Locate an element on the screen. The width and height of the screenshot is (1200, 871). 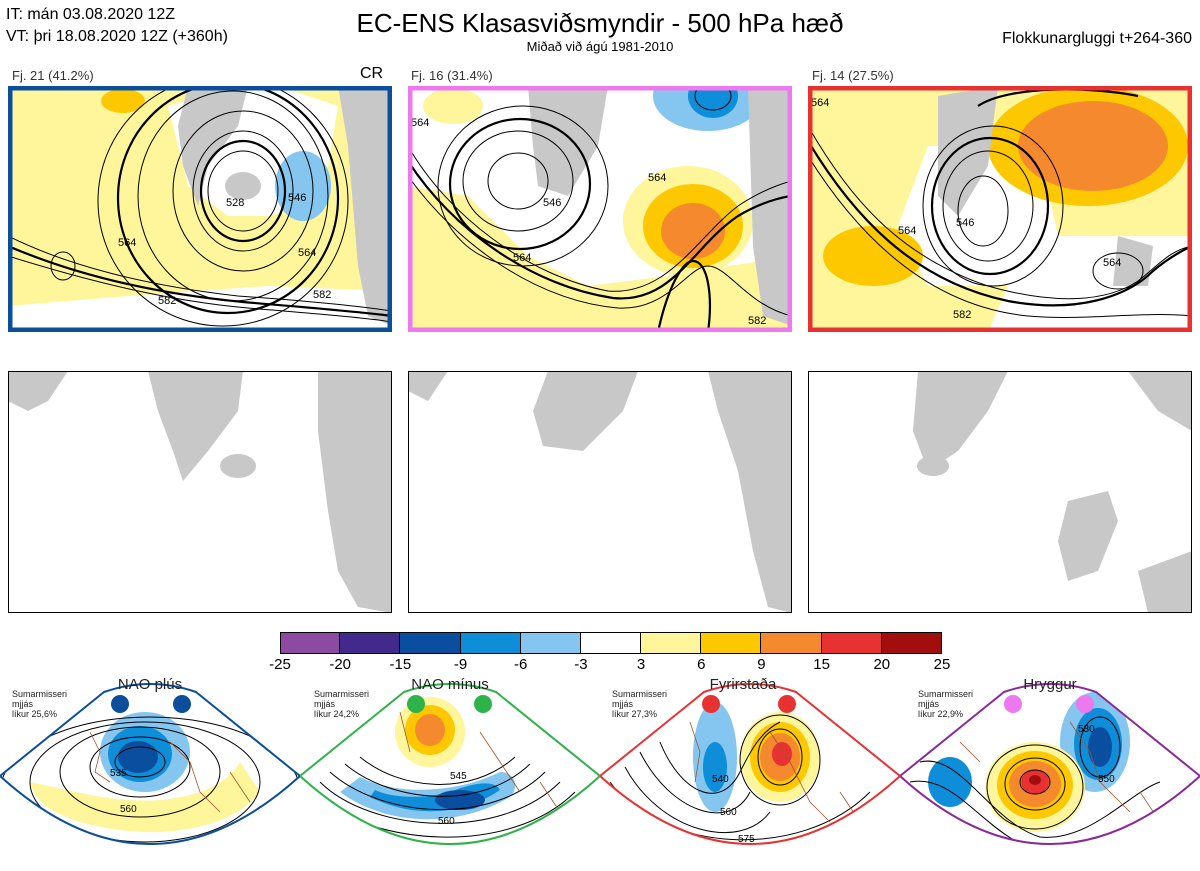
cluster-3-contour-label: 546 is located at coordinates (965, 223).